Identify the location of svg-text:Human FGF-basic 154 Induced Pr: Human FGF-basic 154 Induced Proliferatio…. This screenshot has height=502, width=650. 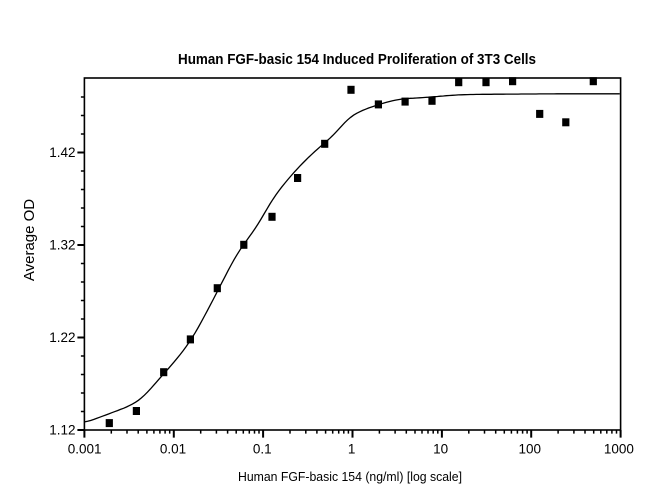
(357, 60).